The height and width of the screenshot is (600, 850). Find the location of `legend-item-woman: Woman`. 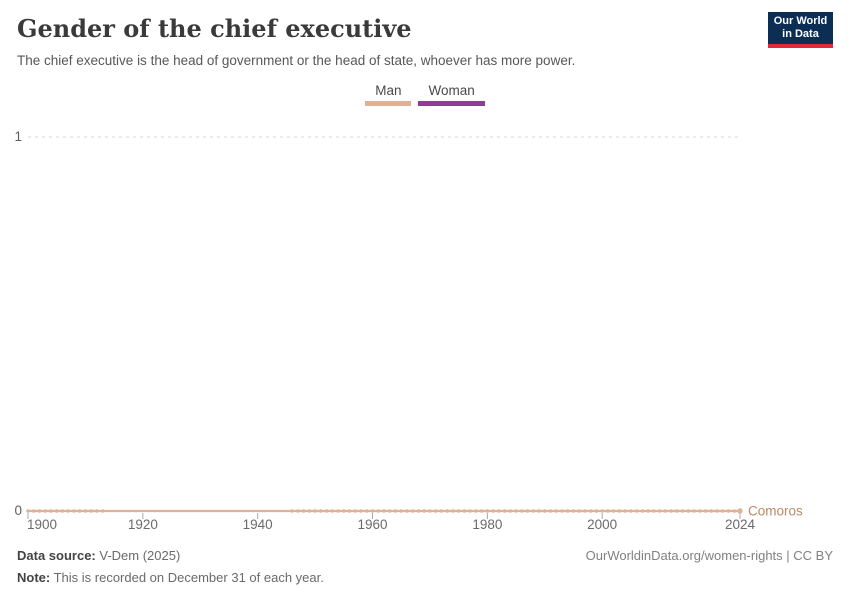

legend-item-woman: Woman is located at coordinates (451, 94).